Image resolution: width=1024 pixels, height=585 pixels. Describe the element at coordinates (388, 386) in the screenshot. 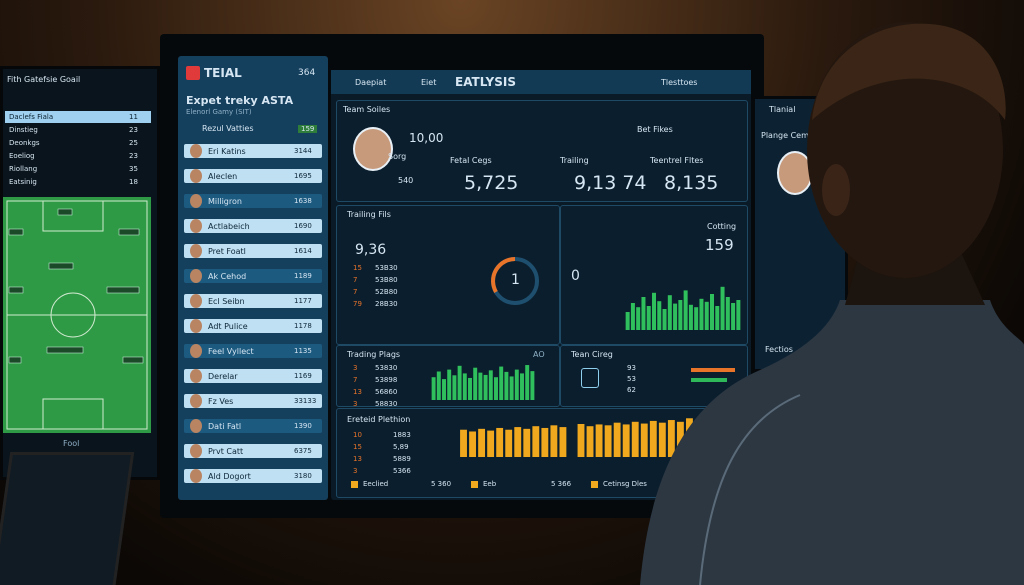

I see `trading-rows: 3 53830 7 53898 13 56860 3 58830` at that location.